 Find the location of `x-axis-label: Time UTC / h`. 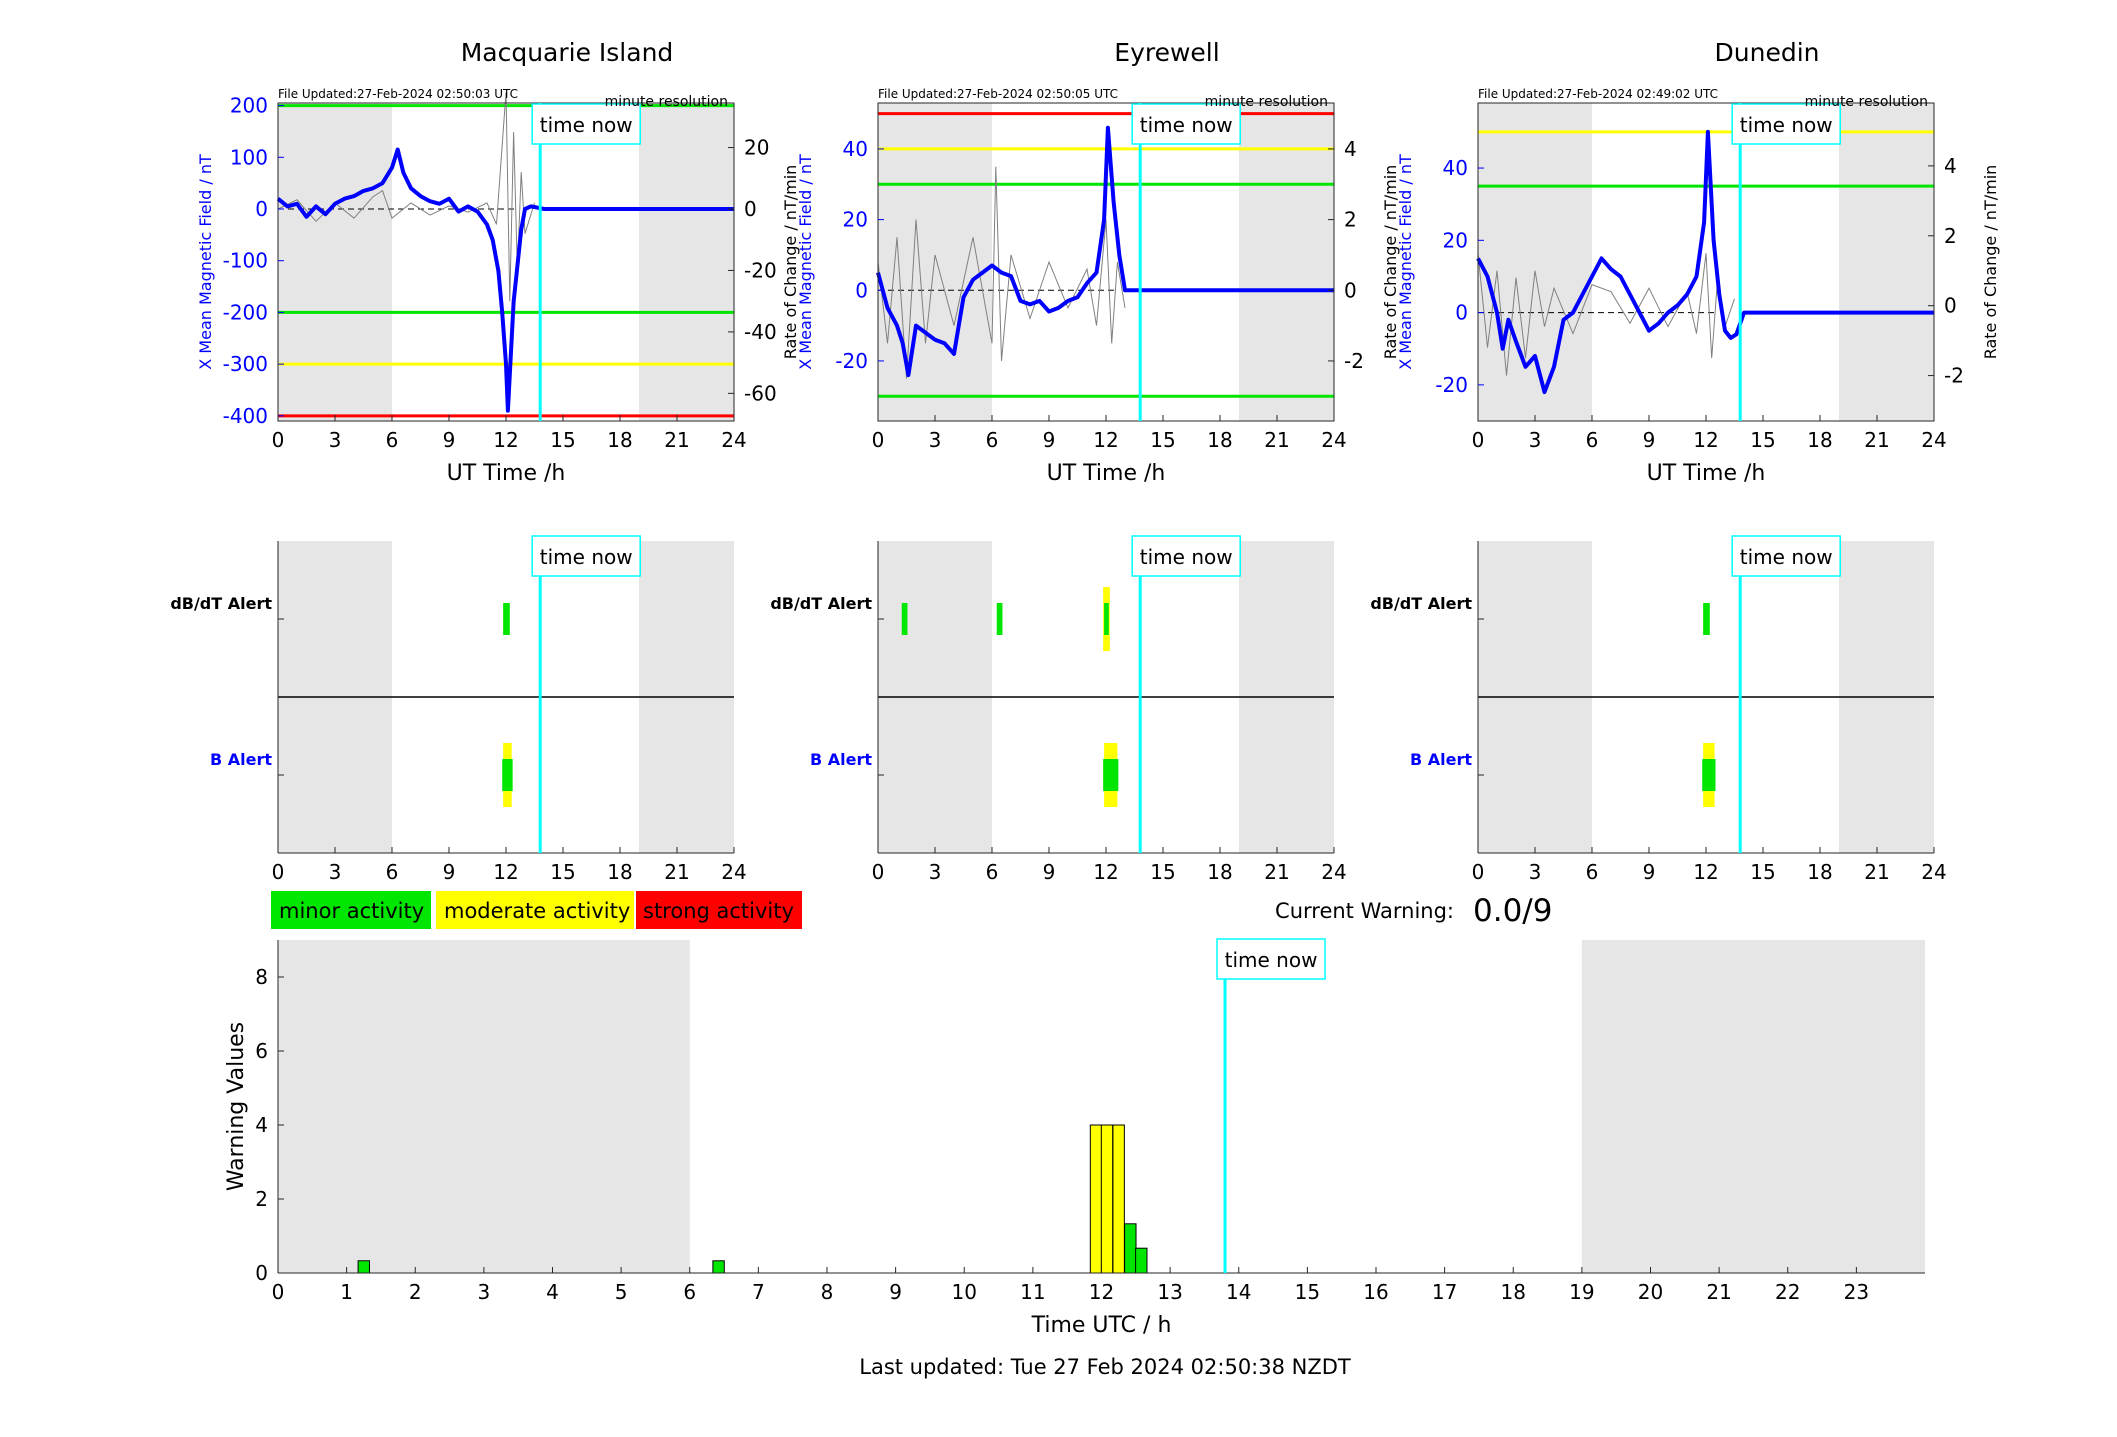

x-axis-label: Time UTC / h is located at coordinates (1101, 1325).